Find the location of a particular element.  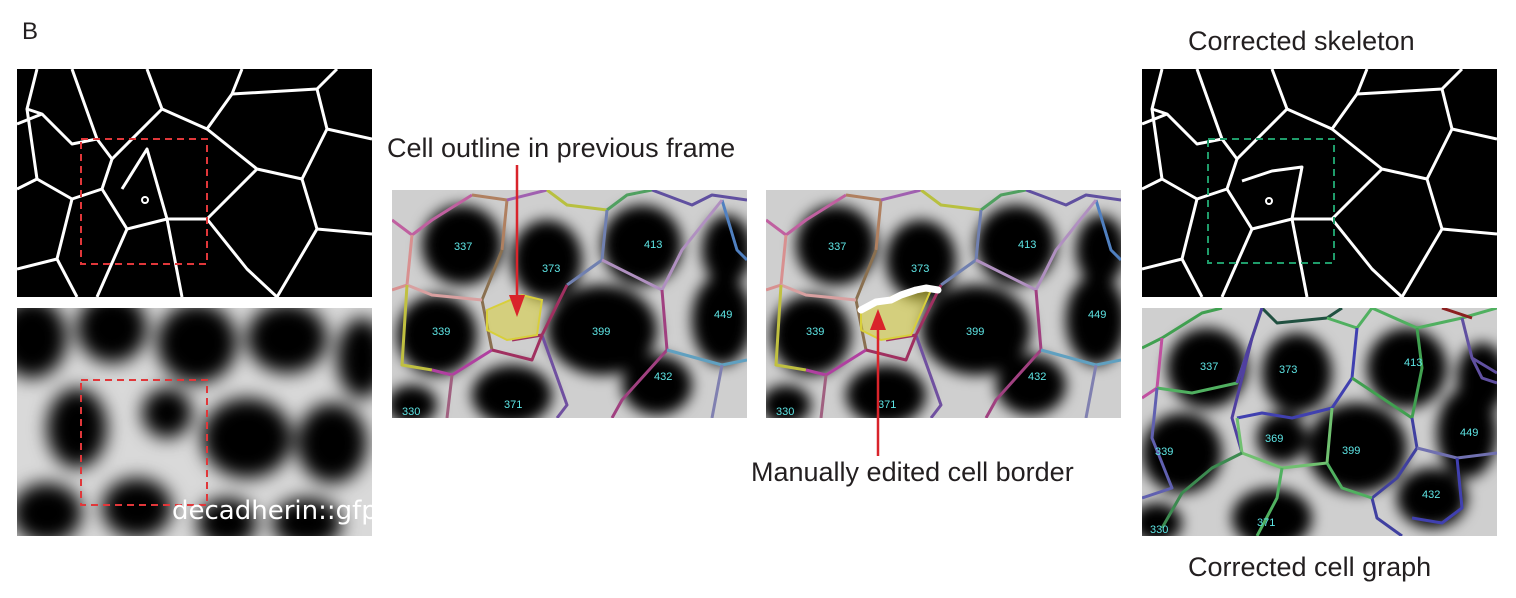

cell-graph-corrected-panel: 337 373 413 339 369 399 449 432 371 330 is located at coordinates (1319, 422).